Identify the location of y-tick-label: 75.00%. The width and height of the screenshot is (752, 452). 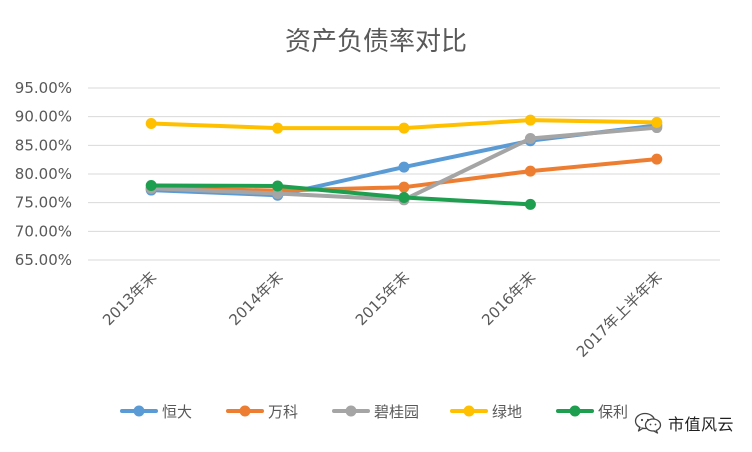
(43, 203).